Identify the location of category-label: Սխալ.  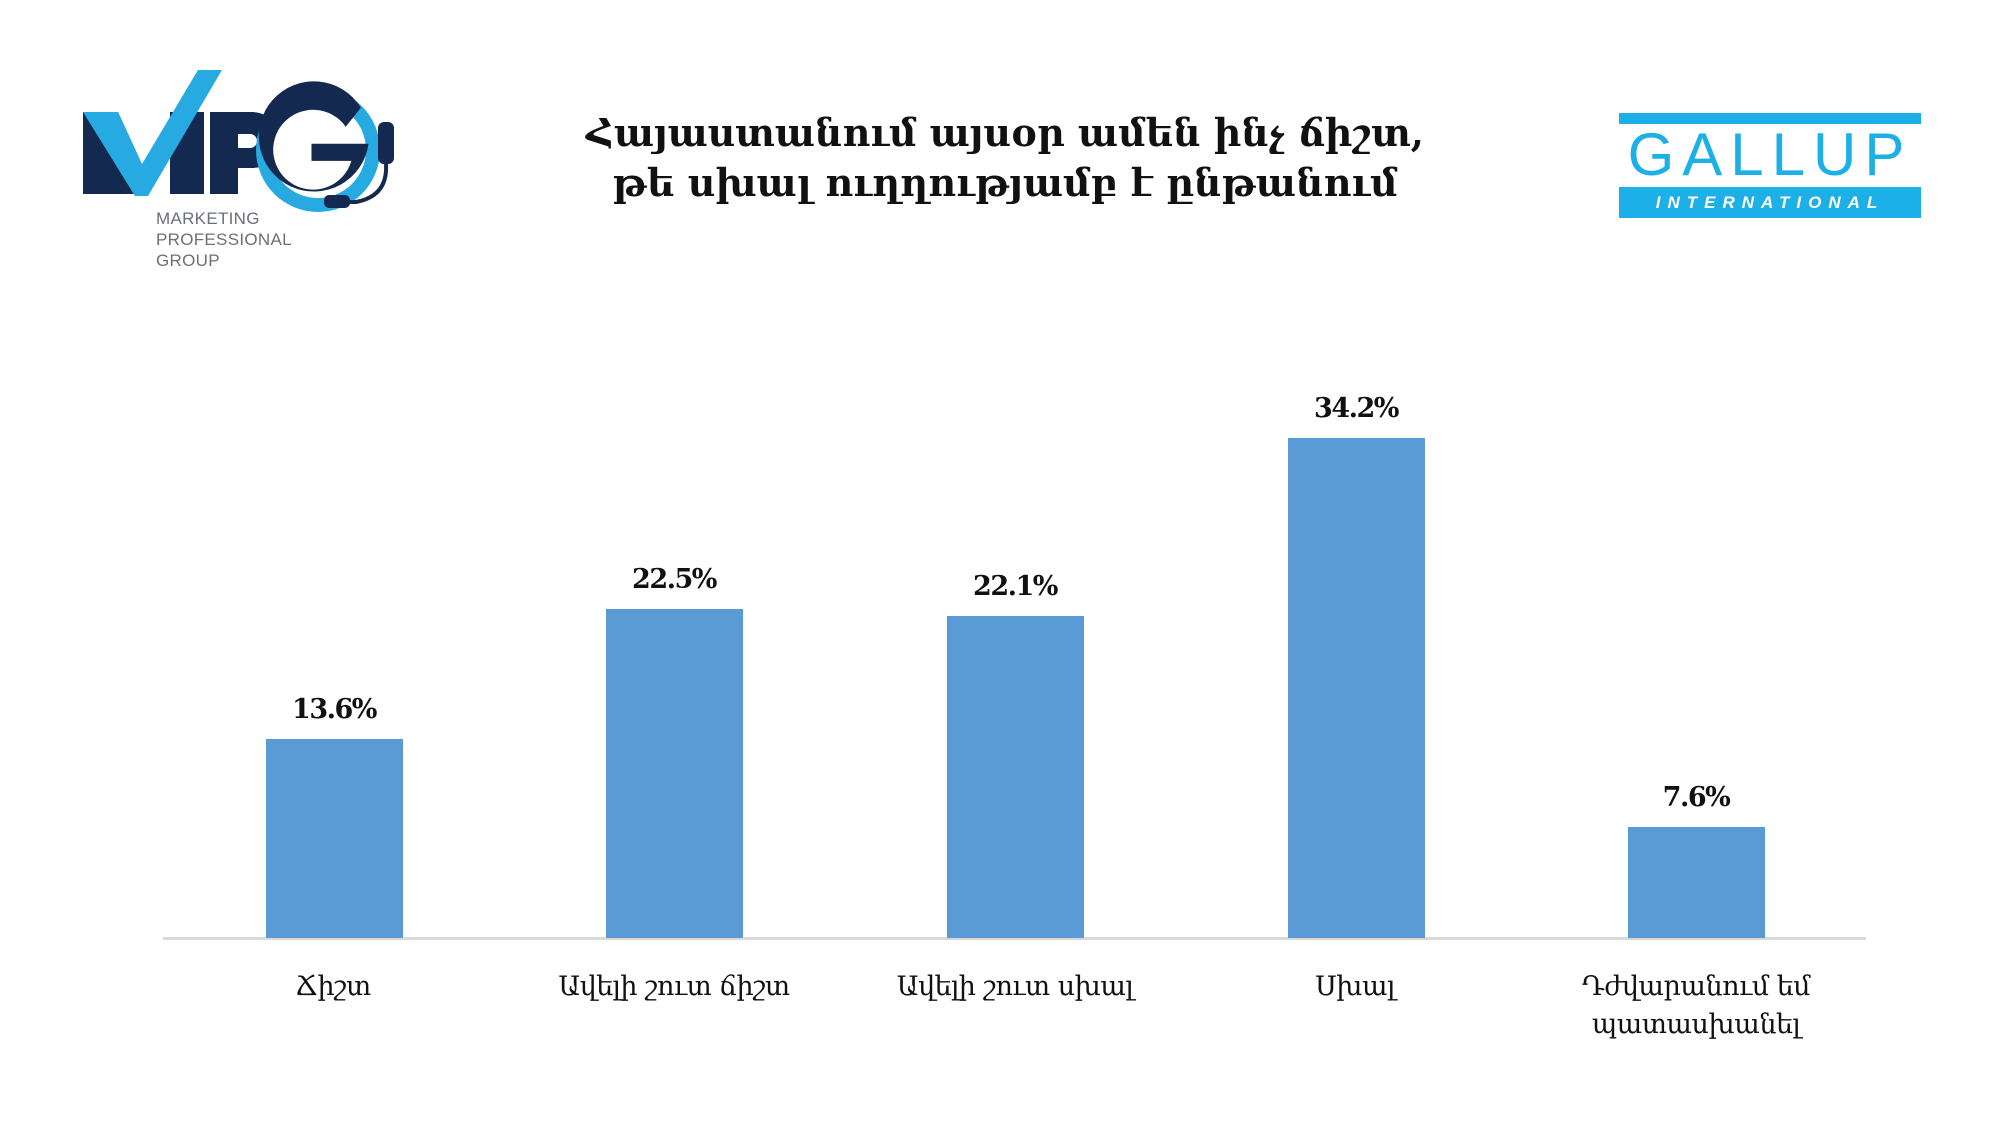
(1355, 987).